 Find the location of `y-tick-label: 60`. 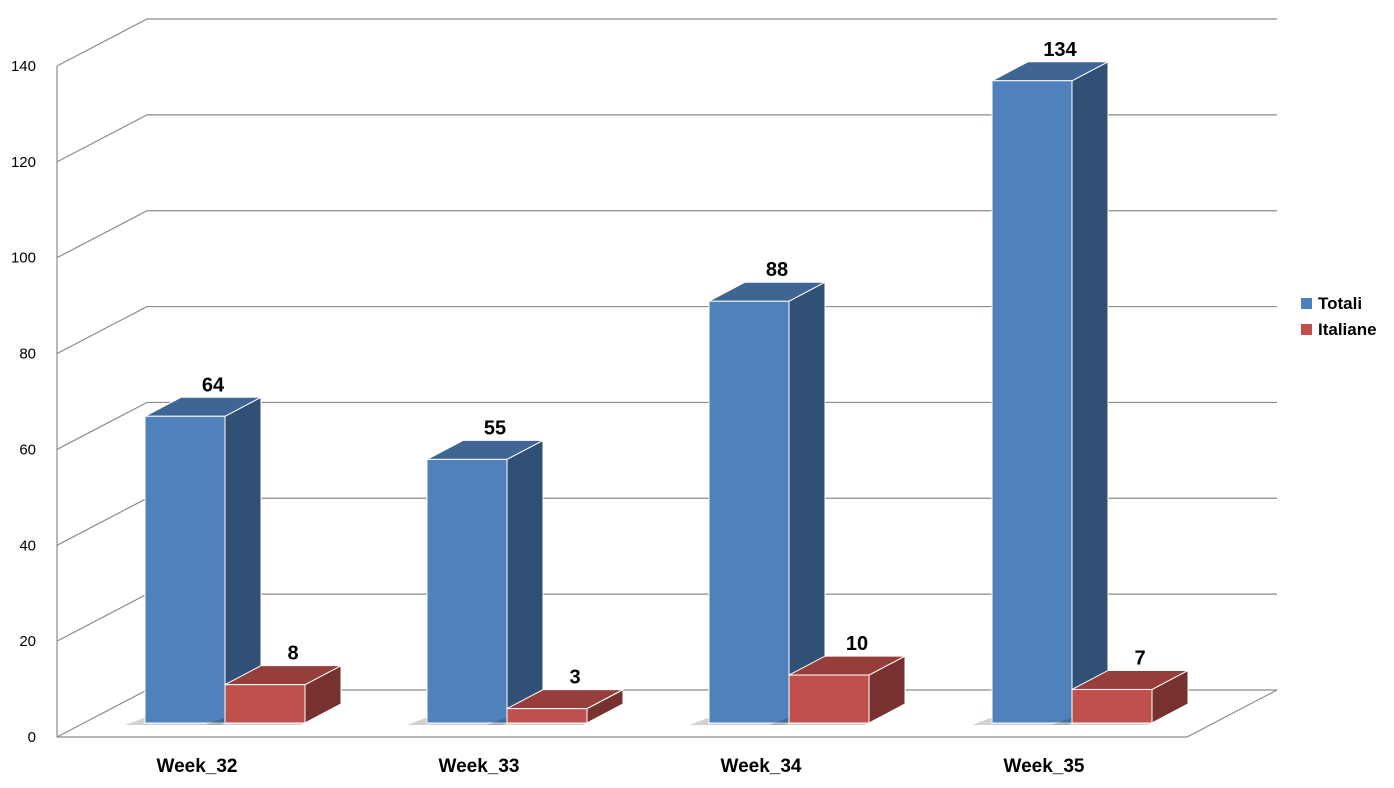

y-tick-label: 60 is located at coordinates (27, 449).